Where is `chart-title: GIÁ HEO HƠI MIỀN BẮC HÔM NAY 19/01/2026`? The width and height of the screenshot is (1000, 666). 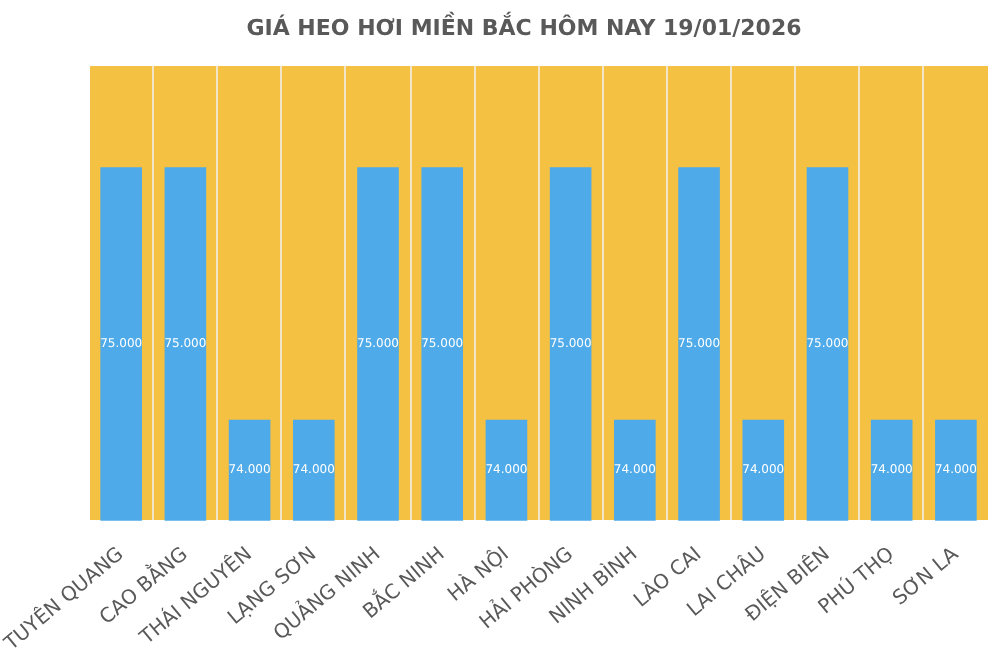
chart-title: GIÁ HEO HƠI MIỀN BẮC HÔM NAY 19/01/2026 is located at coordinates (524, 25).